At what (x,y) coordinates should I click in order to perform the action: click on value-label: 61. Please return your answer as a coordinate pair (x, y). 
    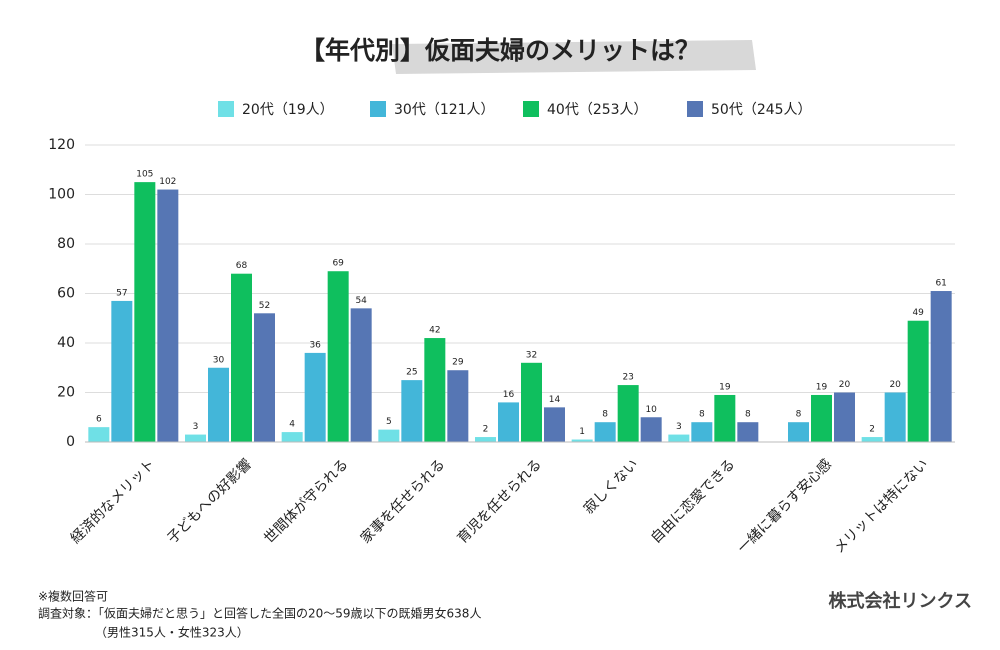
    Looking at the image, I should click on (940, 284).